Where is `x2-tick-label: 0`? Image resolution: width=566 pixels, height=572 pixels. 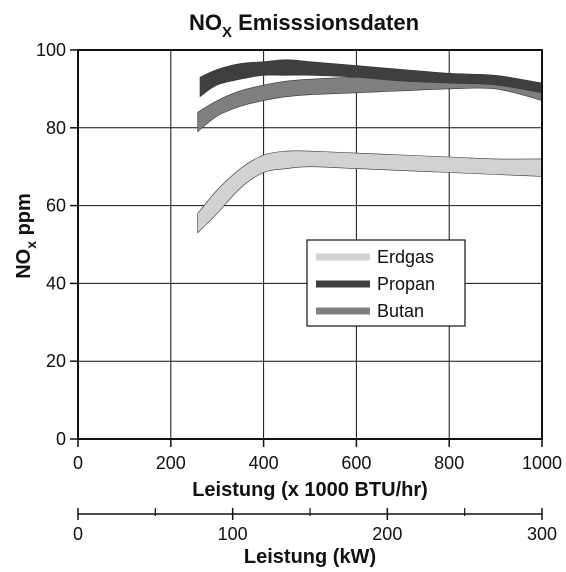
x2-tick-label: 0 is located at coordinates (78, 534).